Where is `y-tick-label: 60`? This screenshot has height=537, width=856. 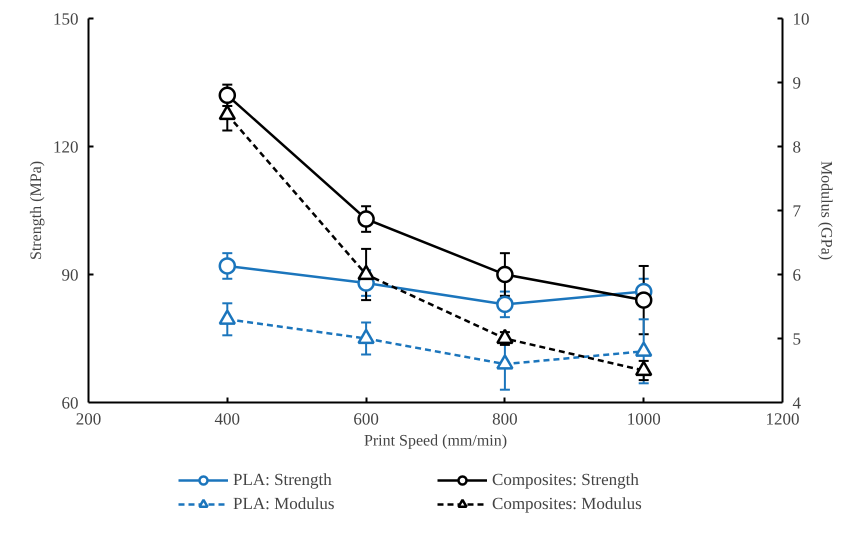
y-tick-label: 60 is located at coordinates (70, 403).